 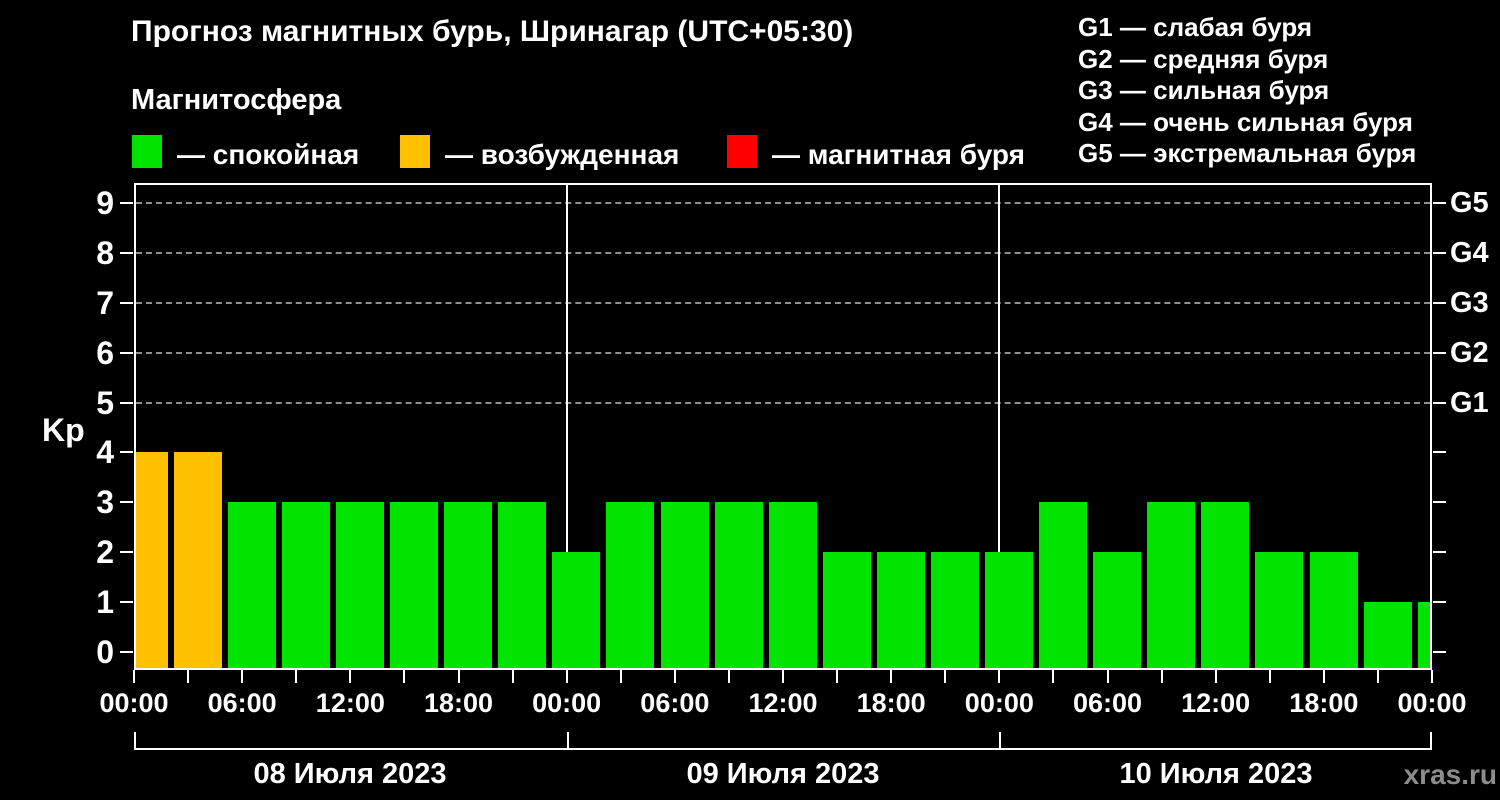 What do you see at coordinates (1245, 121) in the screenshot?
I see `storm-scale-g4: G4 — очень сильная буря` at bounding box center [1245, 121].